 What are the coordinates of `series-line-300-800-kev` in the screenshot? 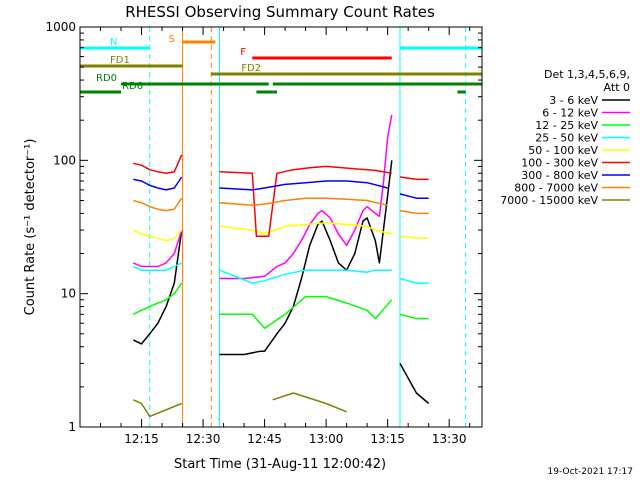 It's located at (281, 187).